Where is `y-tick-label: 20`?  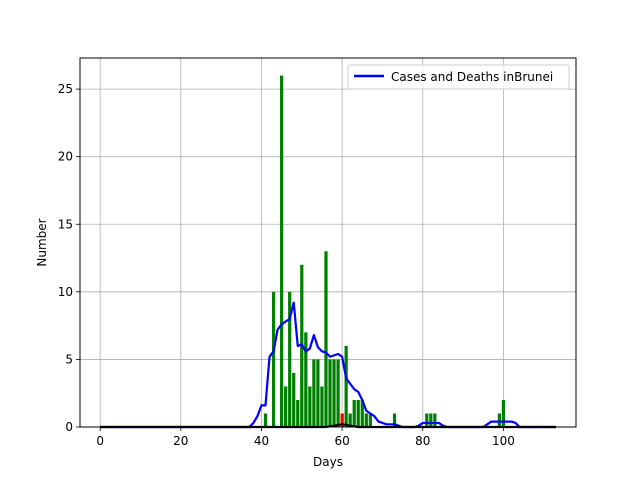 y-tick-label: 20 is located at coordinates (65, 157).